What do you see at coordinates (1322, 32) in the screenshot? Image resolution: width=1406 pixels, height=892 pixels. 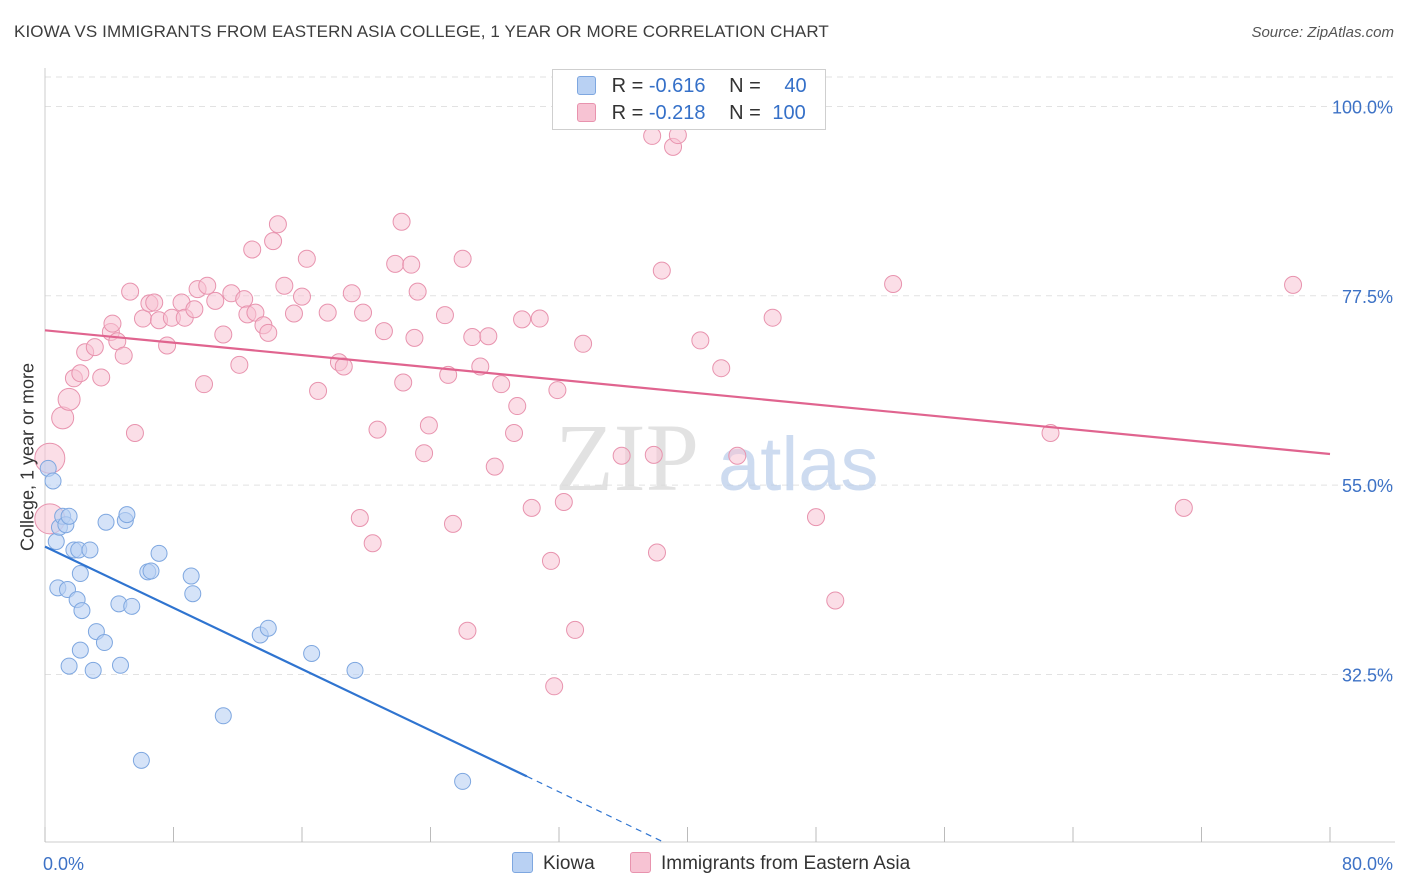 I see `source-credit: Source: ZipAtlas.com` at bounding box center [1322, 32].